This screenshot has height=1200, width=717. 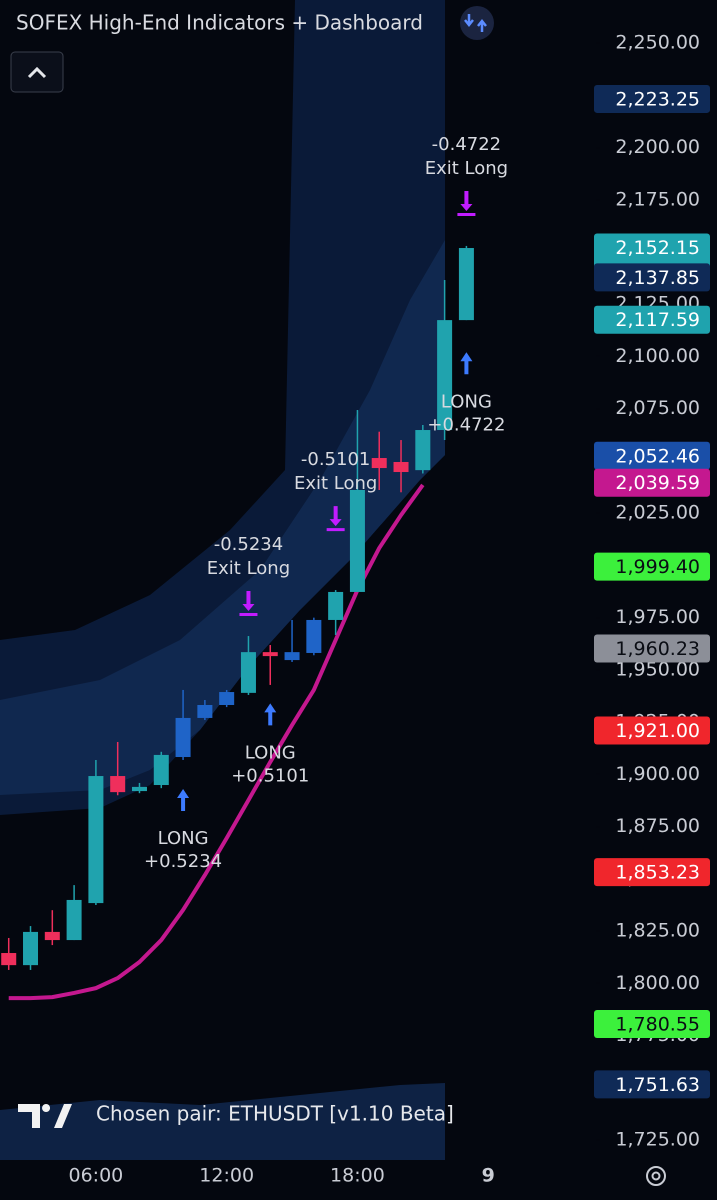 I want to click on price-tag: 1,999.40, so click(x=652, y=566).